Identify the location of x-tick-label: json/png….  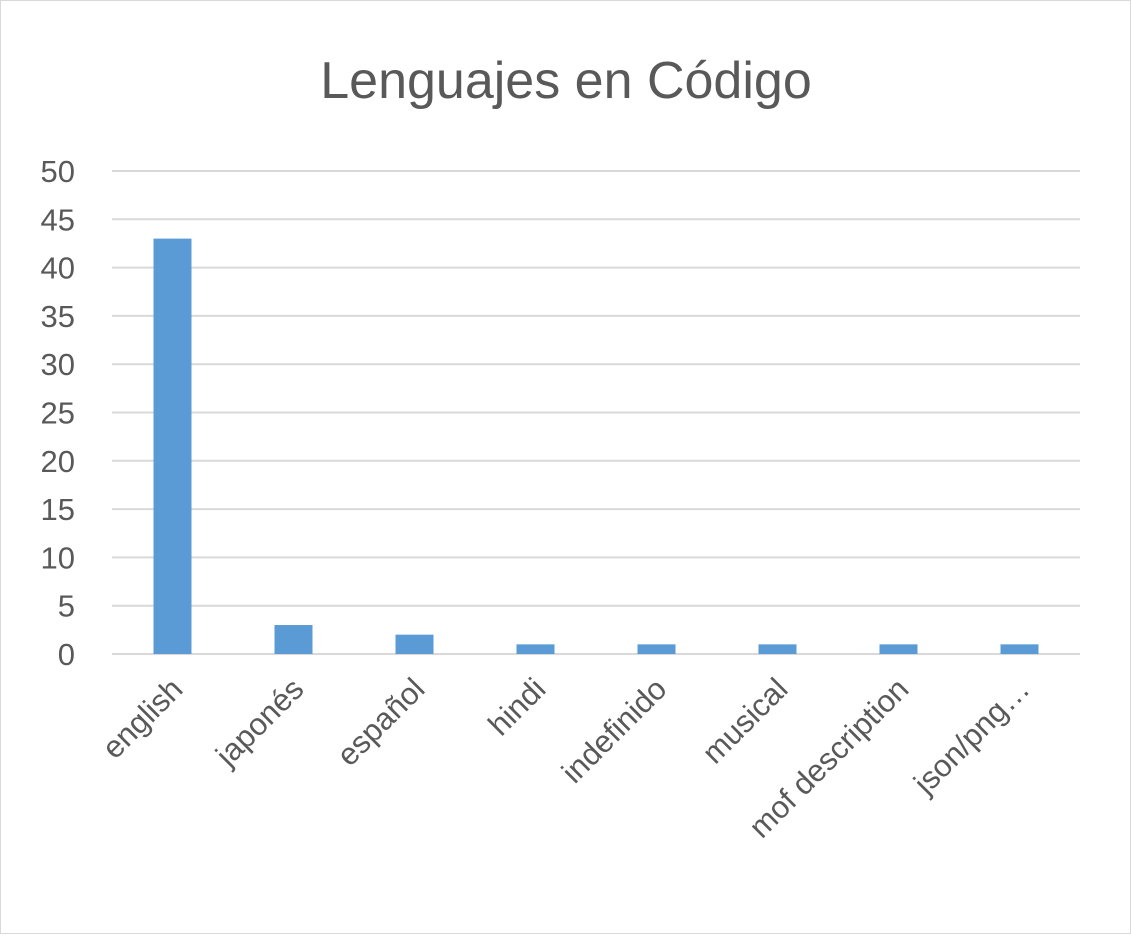
(971, 736).